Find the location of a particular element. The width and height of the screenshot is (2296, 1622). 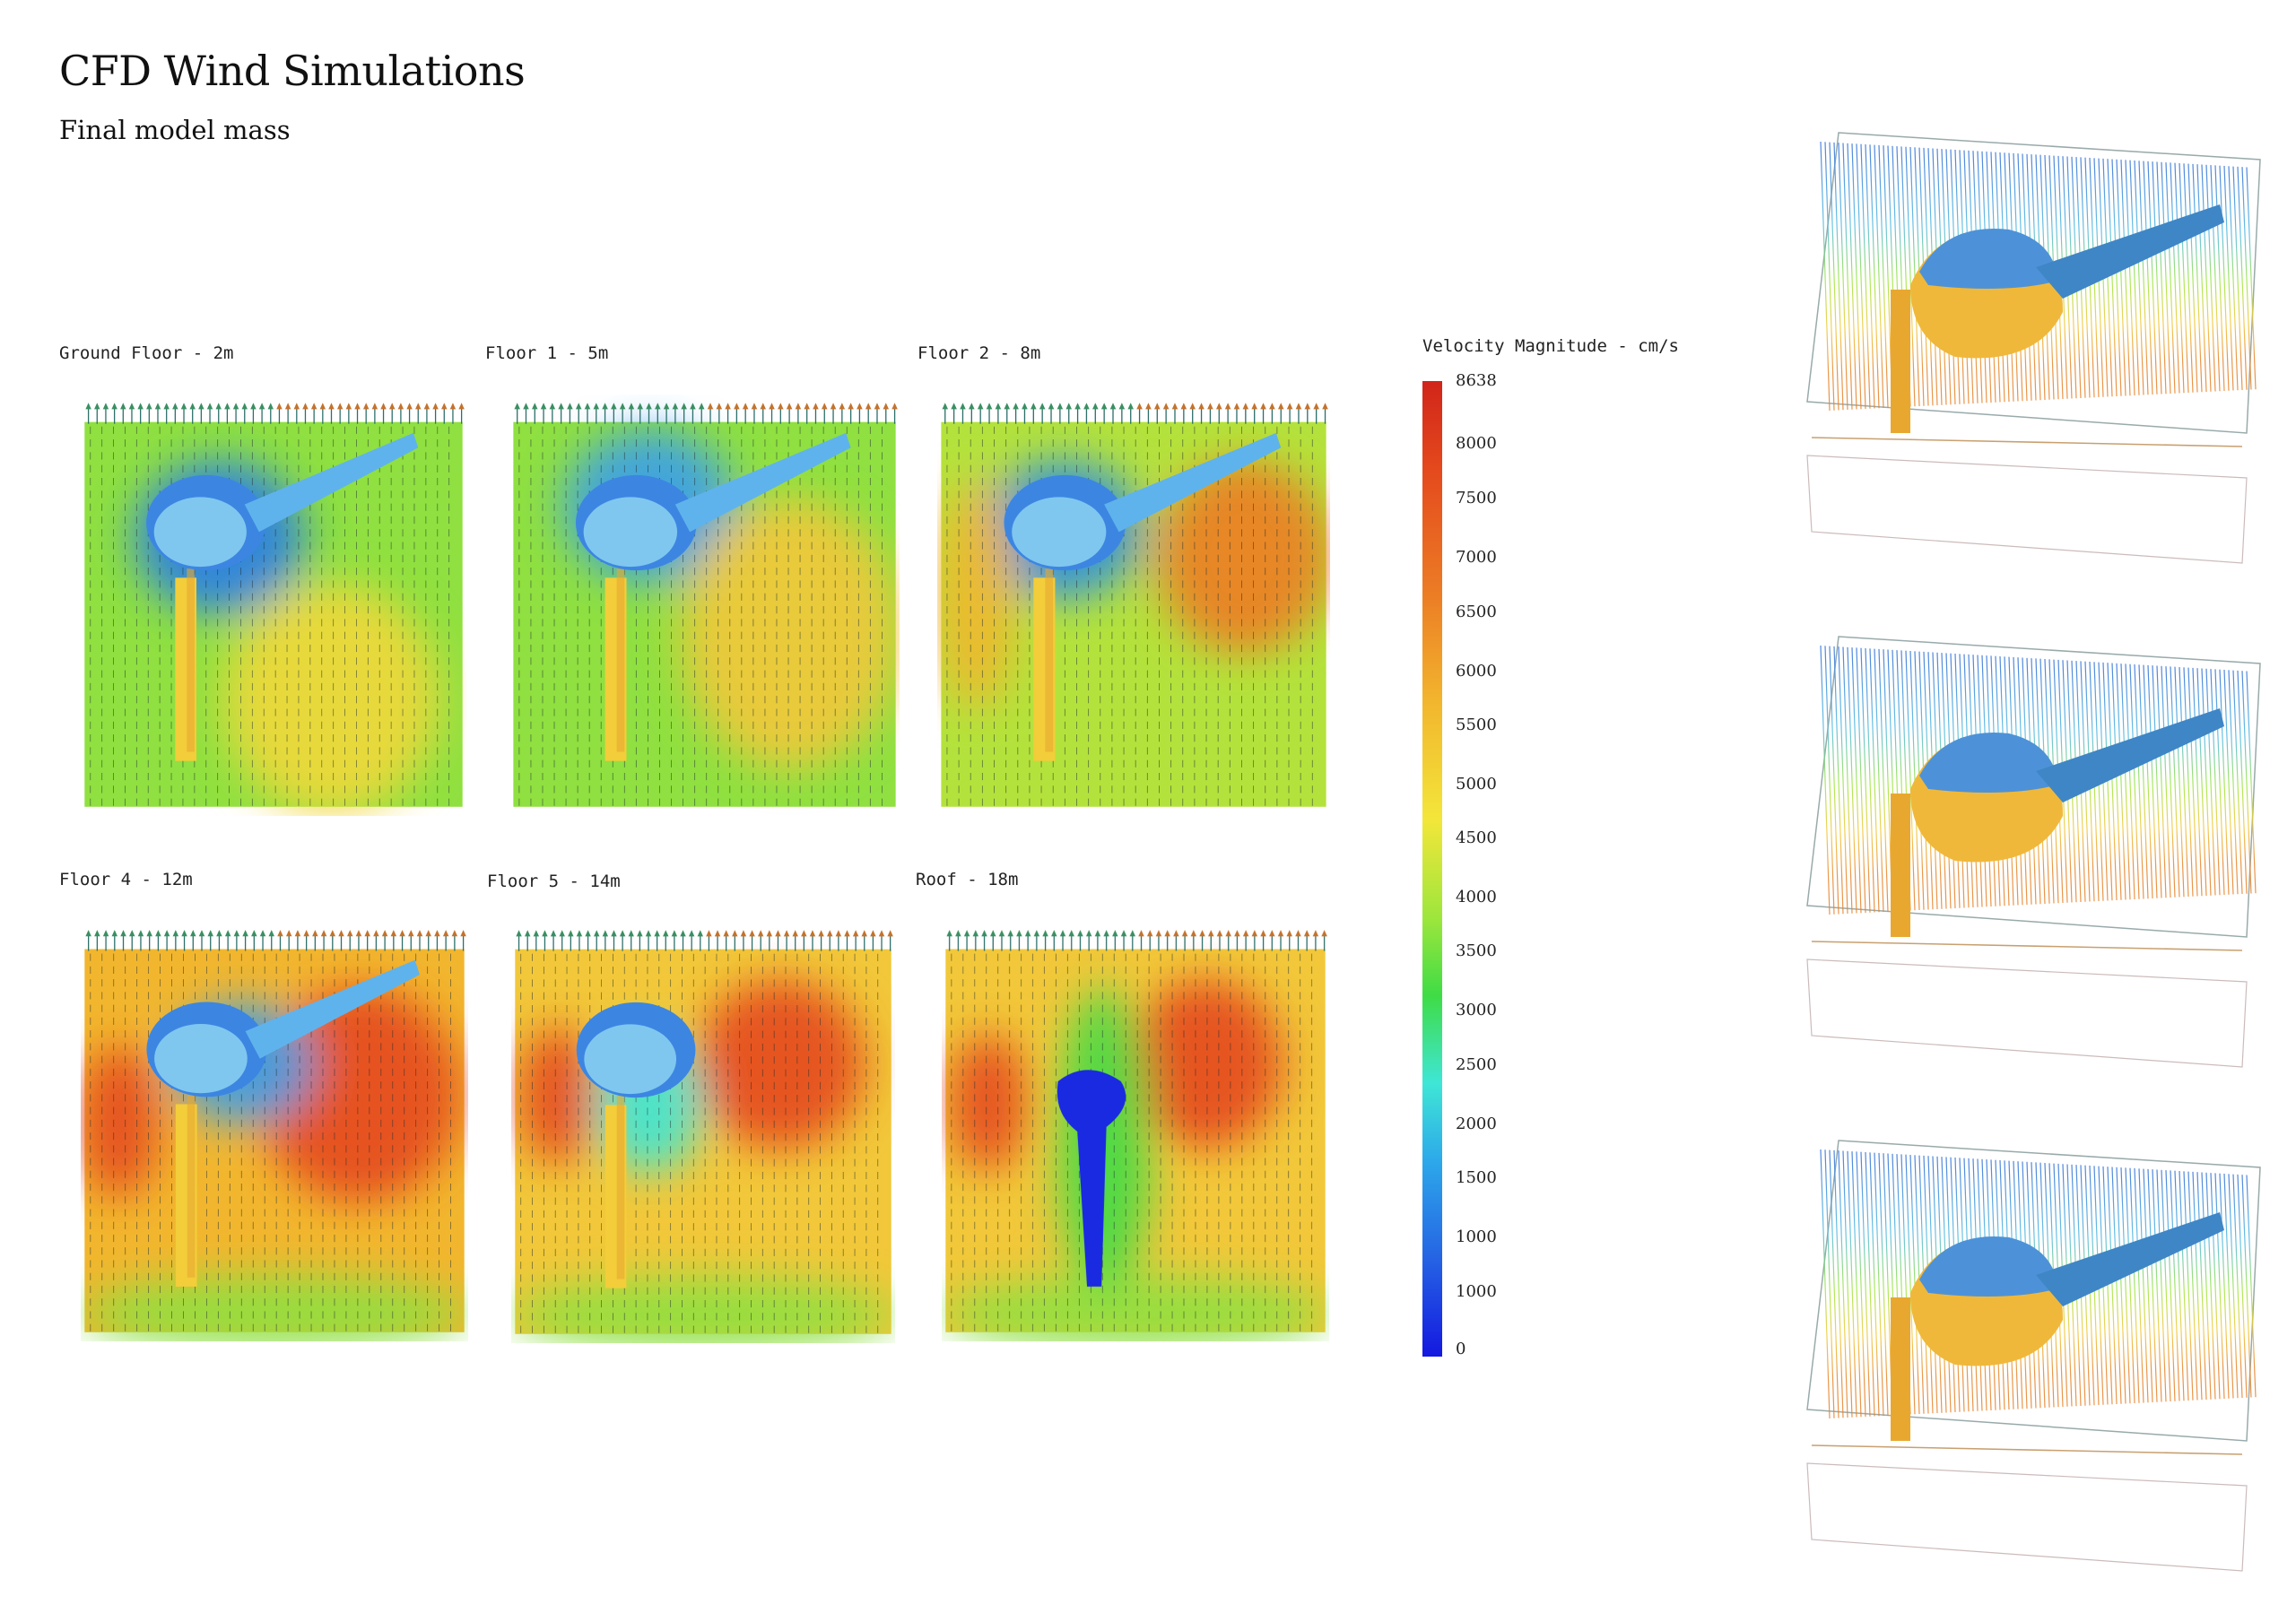

panel-label-roof: Roof - 18m is located at coordinates (967, 879).